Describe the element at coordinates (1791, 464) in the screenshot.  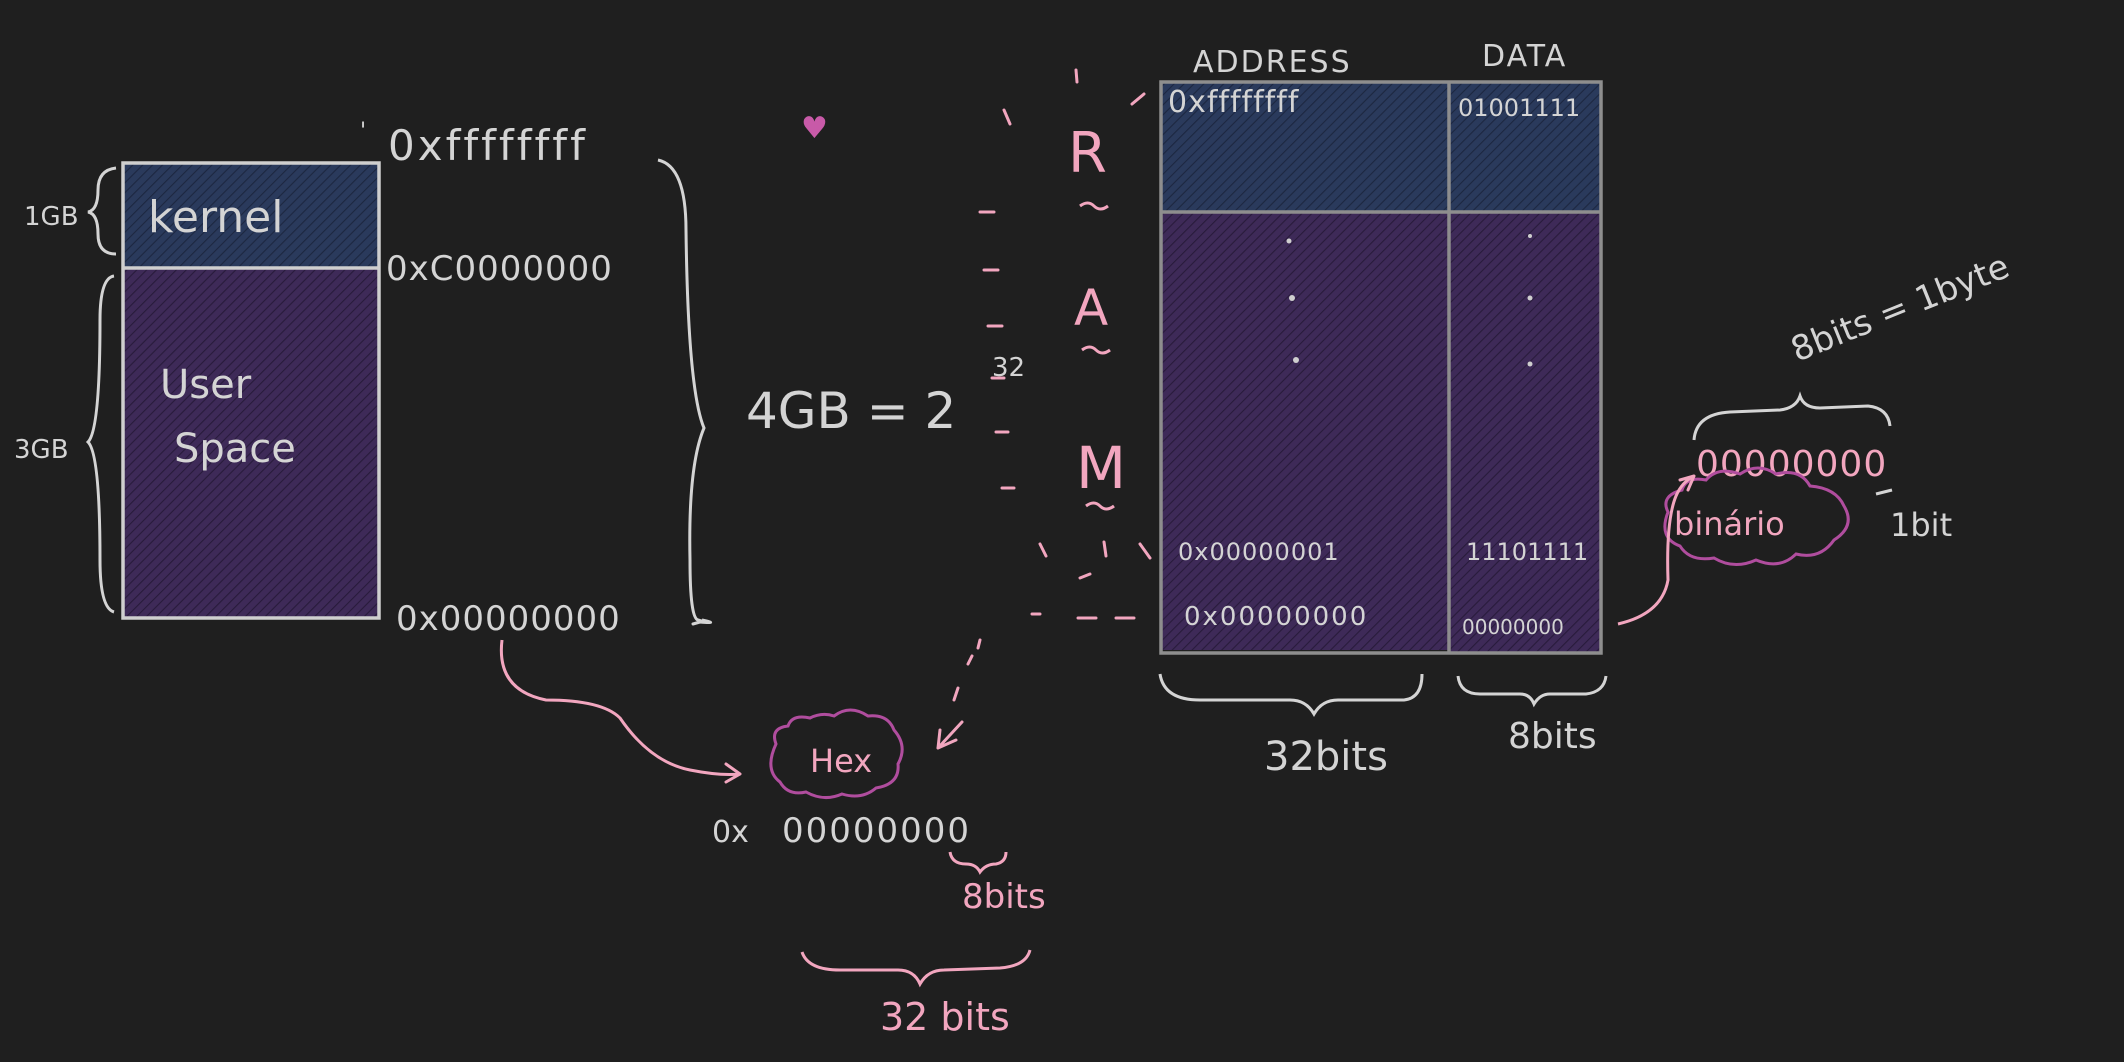
I see `byte-bits: 00000000` at that location.